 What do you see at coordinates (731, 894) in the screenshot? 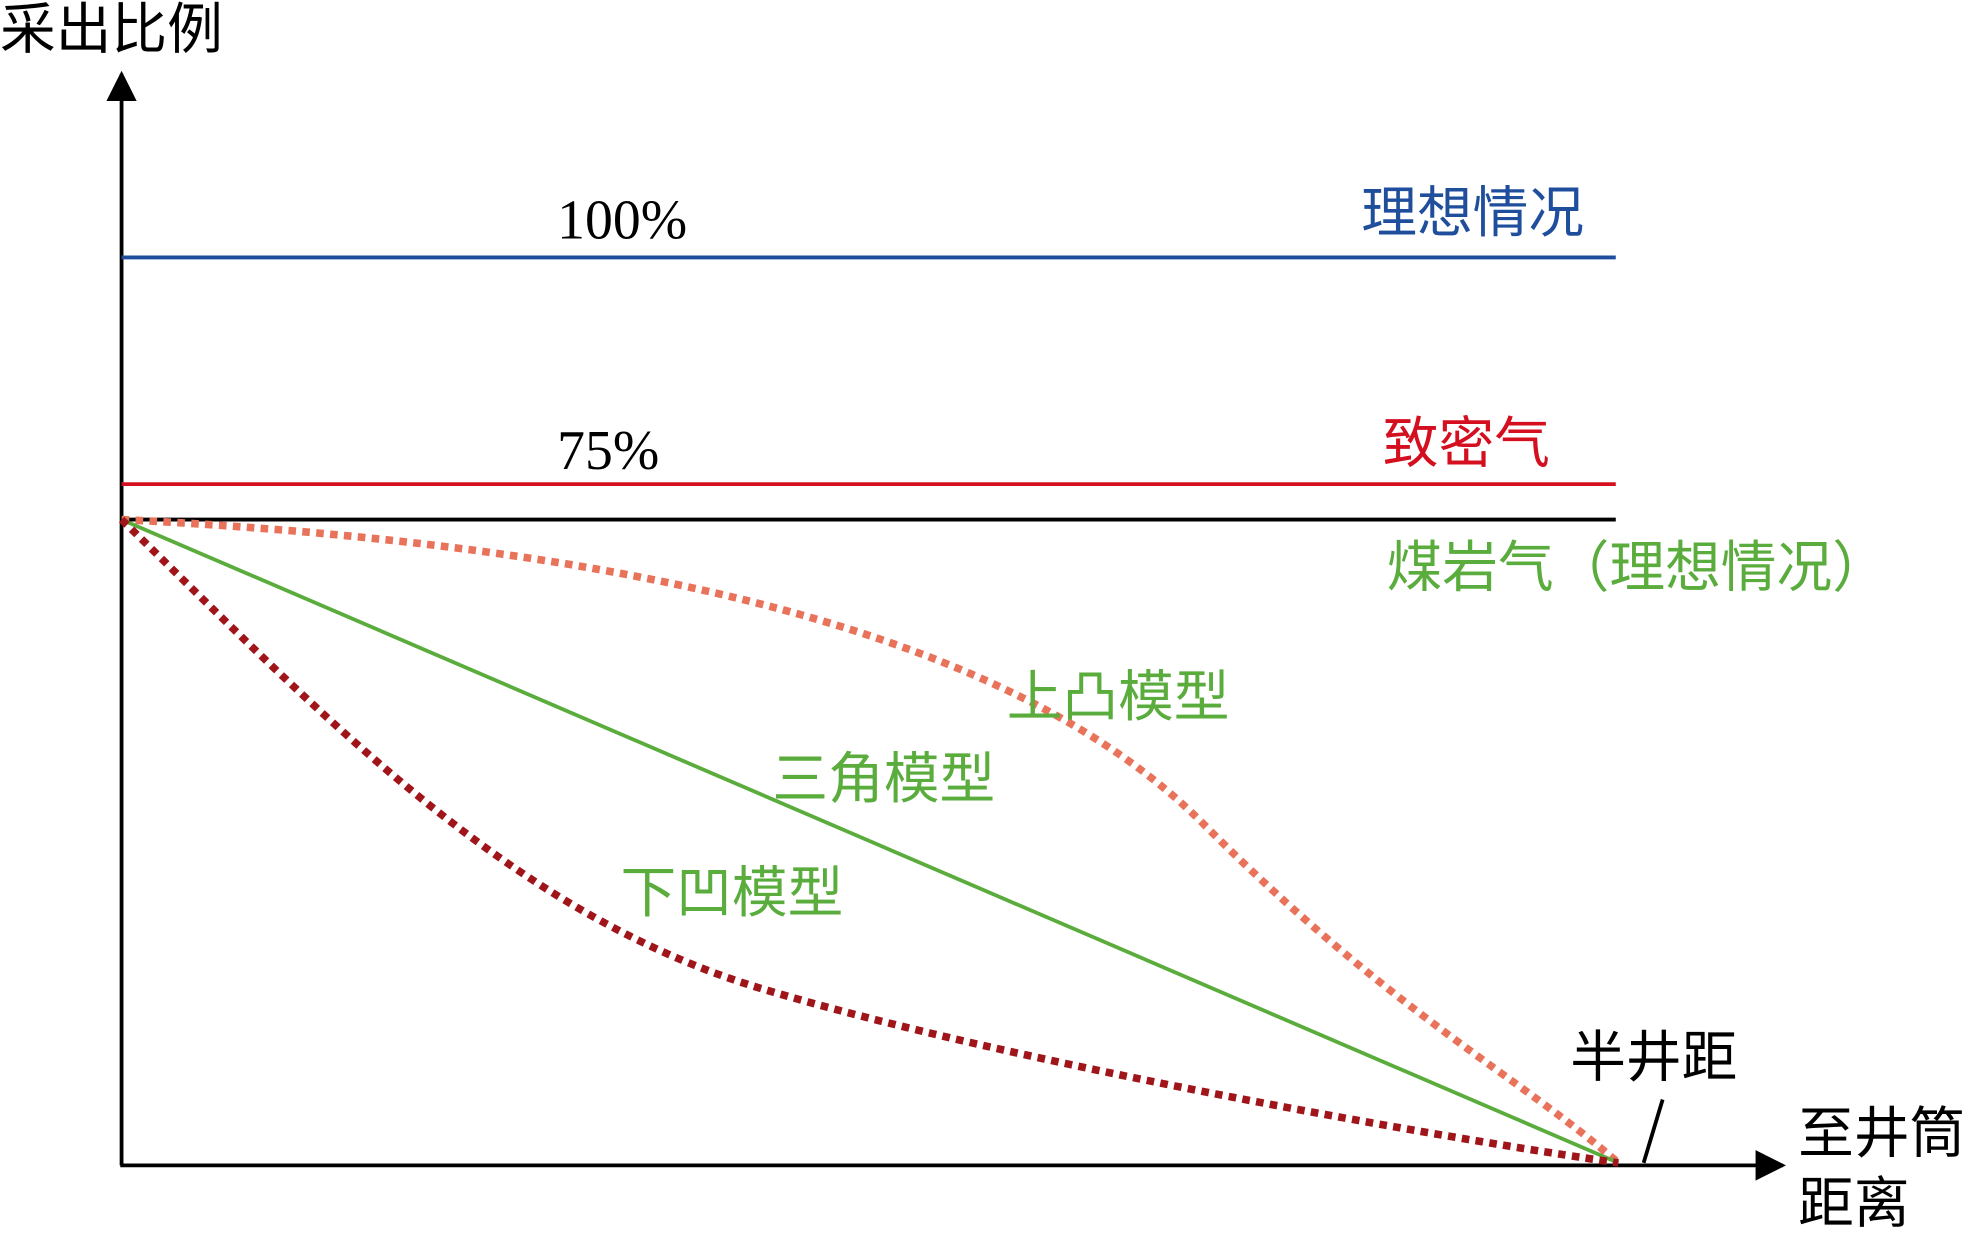
I see `model-label: 下凹模型` at bounding box center [731, 894].